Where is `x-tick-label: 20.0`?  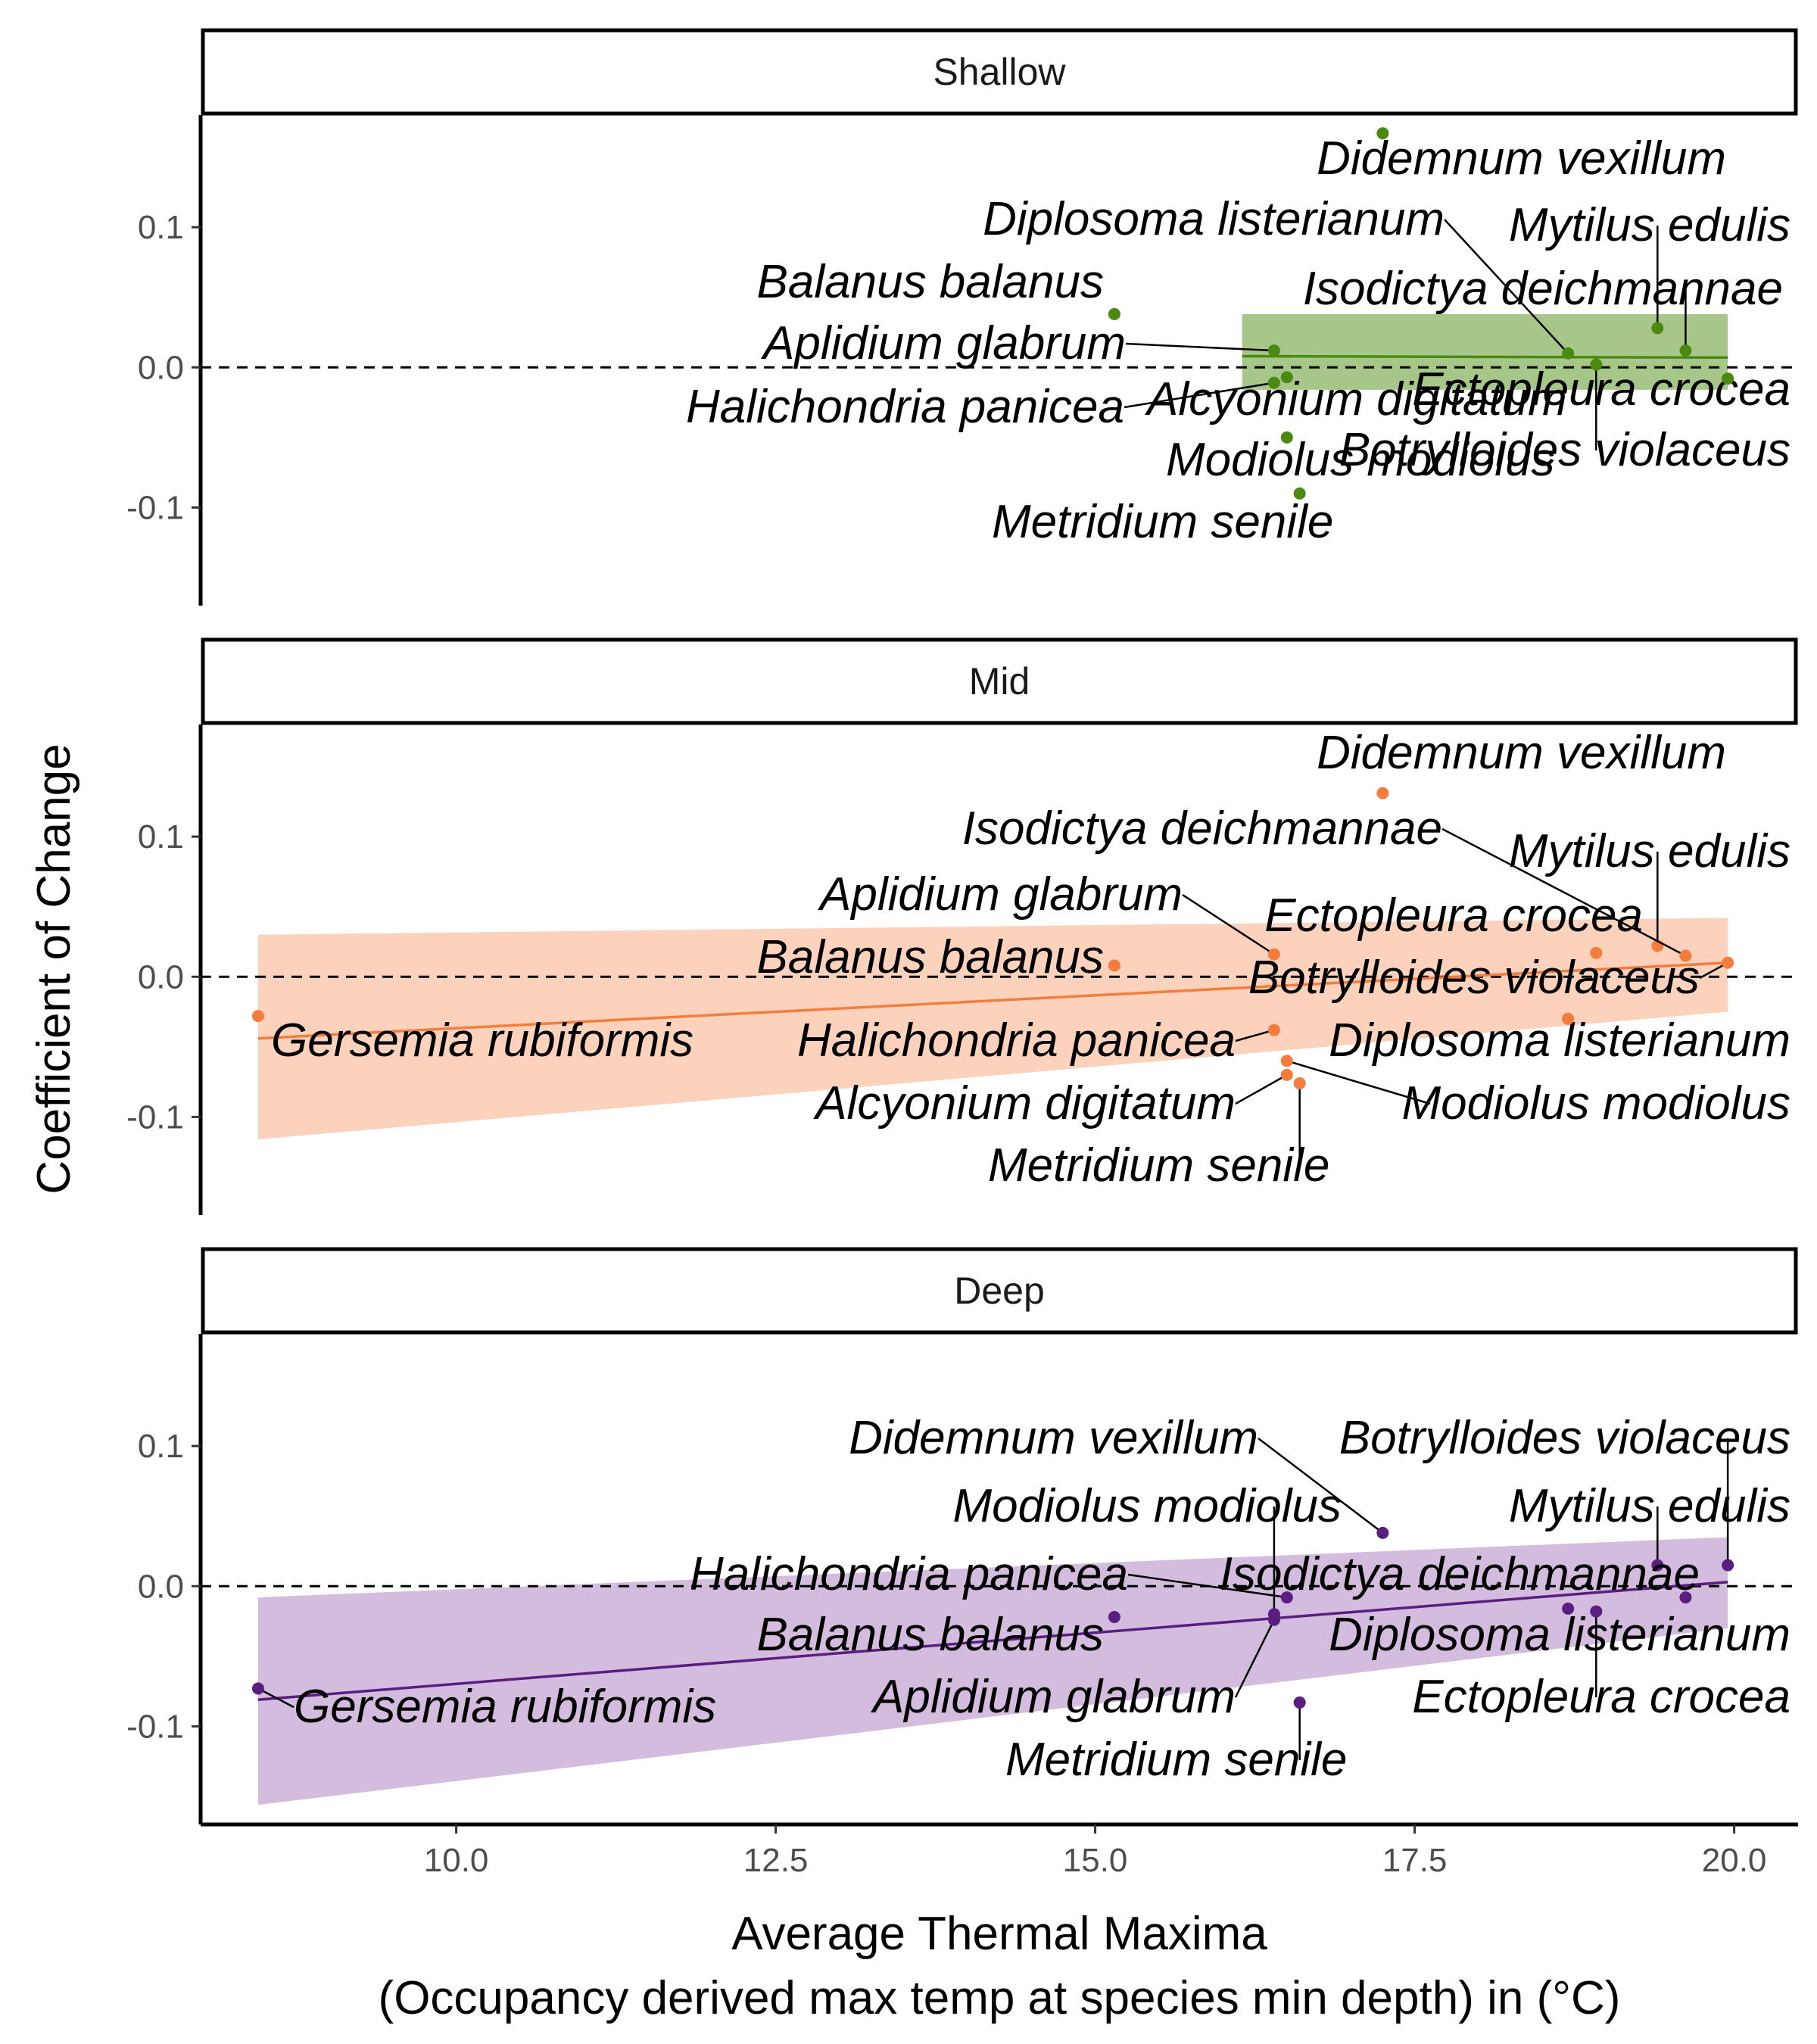 x-tick-label: 20.0 is located at coordinates (1734, 1860).